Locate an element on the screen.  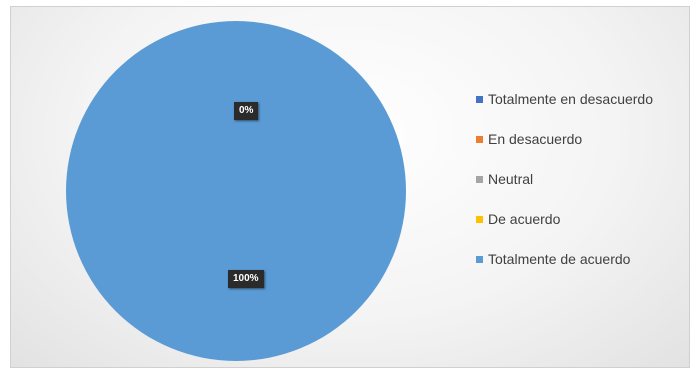
data-label-totalmente-en-desacuerdo: 0% is located at coordinates (246, 111).